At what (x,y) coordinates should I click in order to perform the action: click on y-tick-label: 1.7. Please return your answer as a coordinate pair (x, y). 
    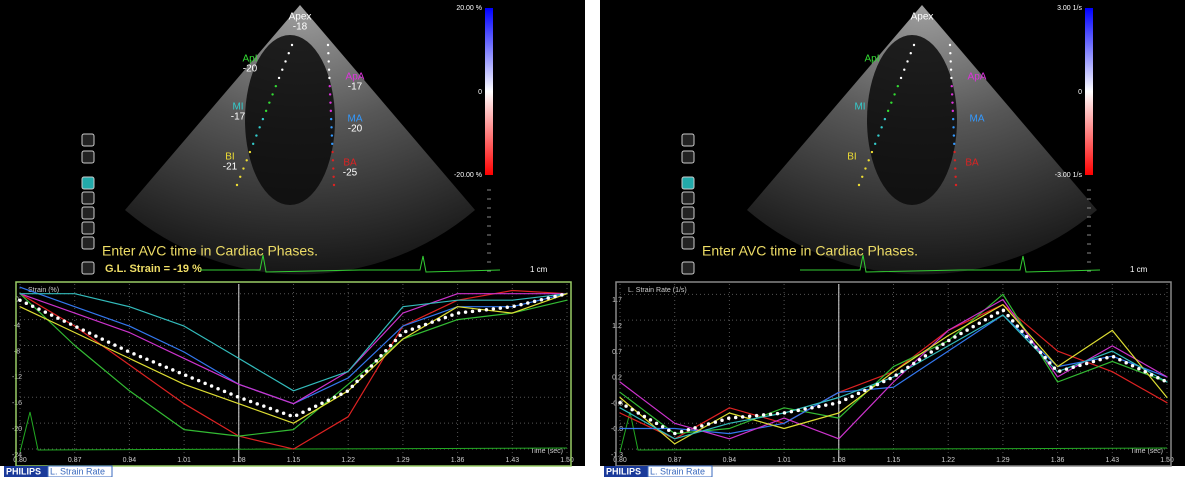
    Looking at the image, I should click on (617, 300).